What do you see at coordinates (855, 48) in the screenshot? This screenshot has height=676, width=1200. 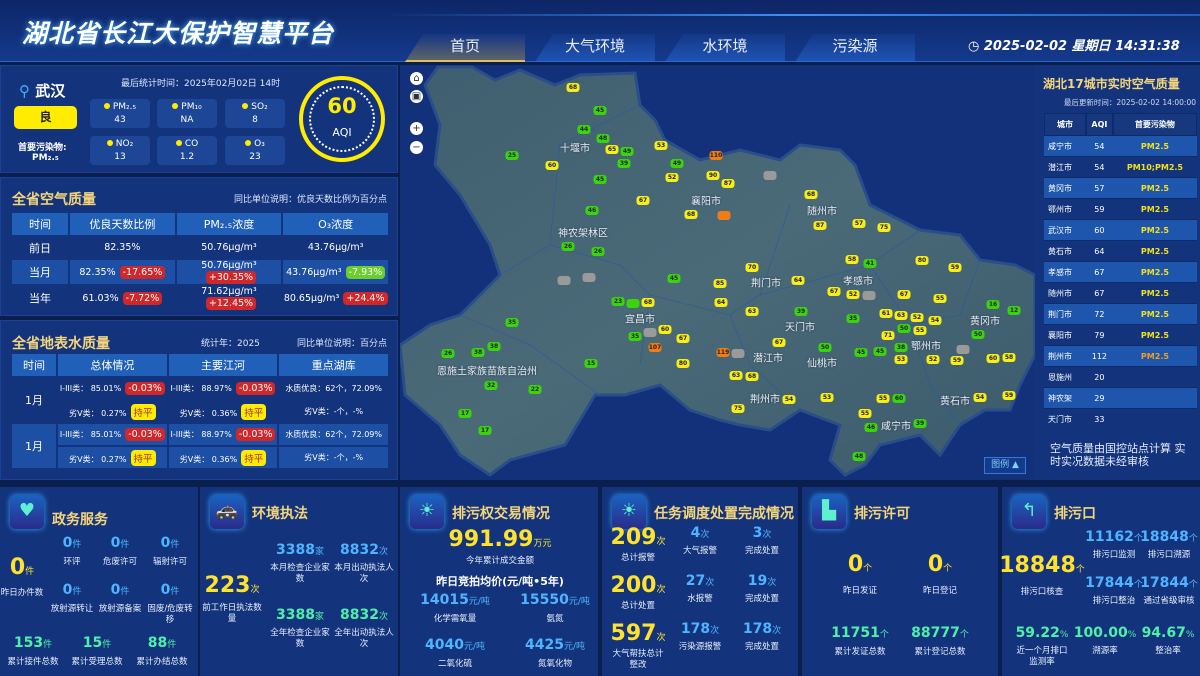 I see `tab-pollution-source: 污染源` at bounding box center [855, 48].